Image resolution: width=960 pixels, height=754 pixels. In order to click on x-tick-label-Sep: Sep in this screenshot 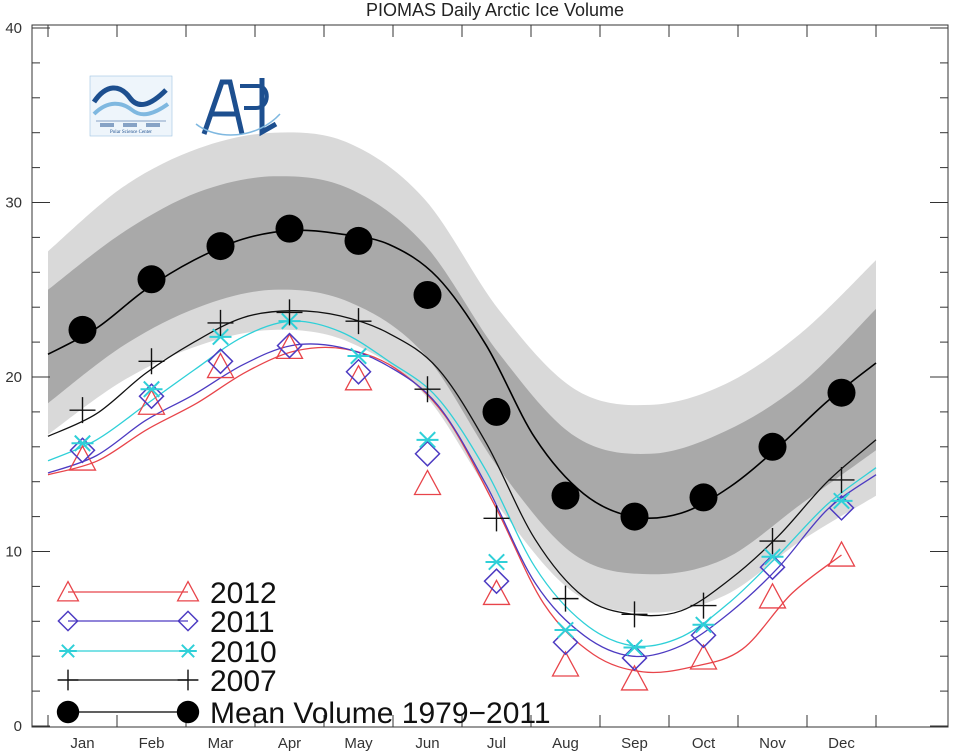, I will do `click(634, 743)`.